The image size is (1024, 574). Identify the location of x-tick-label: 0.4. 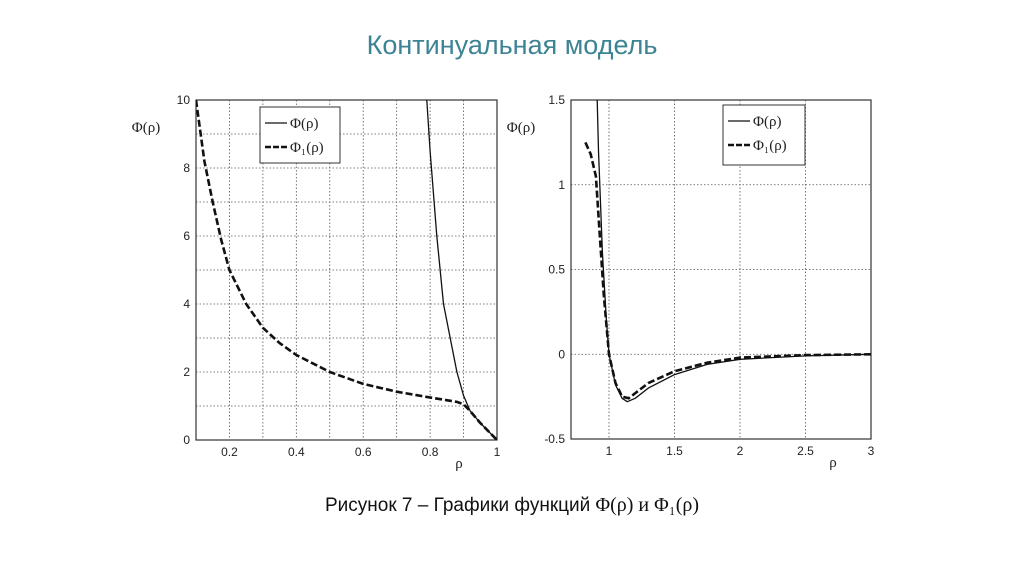
(296, 452).